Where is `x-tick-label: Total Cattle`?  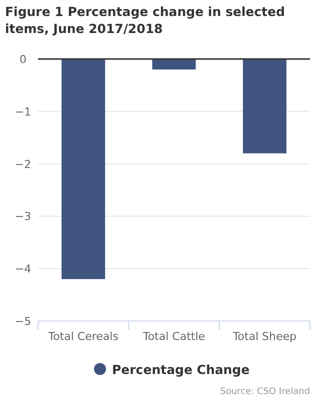 x-tick-label: Total Cattle is located at coordinates (174, 336).